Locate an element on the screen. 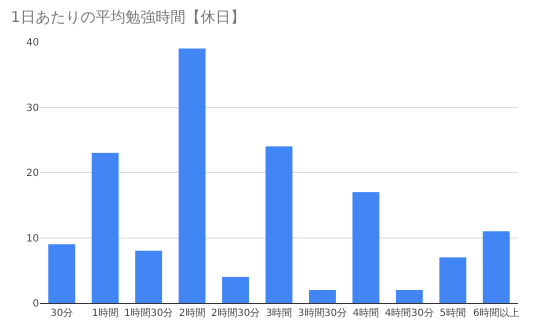 This screenshot has height=333, width=536. y-tick-label: 30 is located at coordinates (32, 108).